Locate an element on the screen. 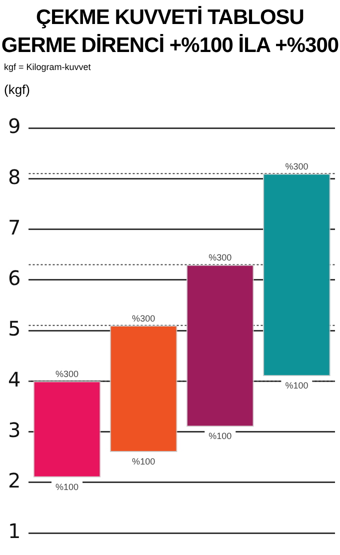 The image size is (340, 555). y-axis-title: (kgf) is located at coordinates (17, 89).